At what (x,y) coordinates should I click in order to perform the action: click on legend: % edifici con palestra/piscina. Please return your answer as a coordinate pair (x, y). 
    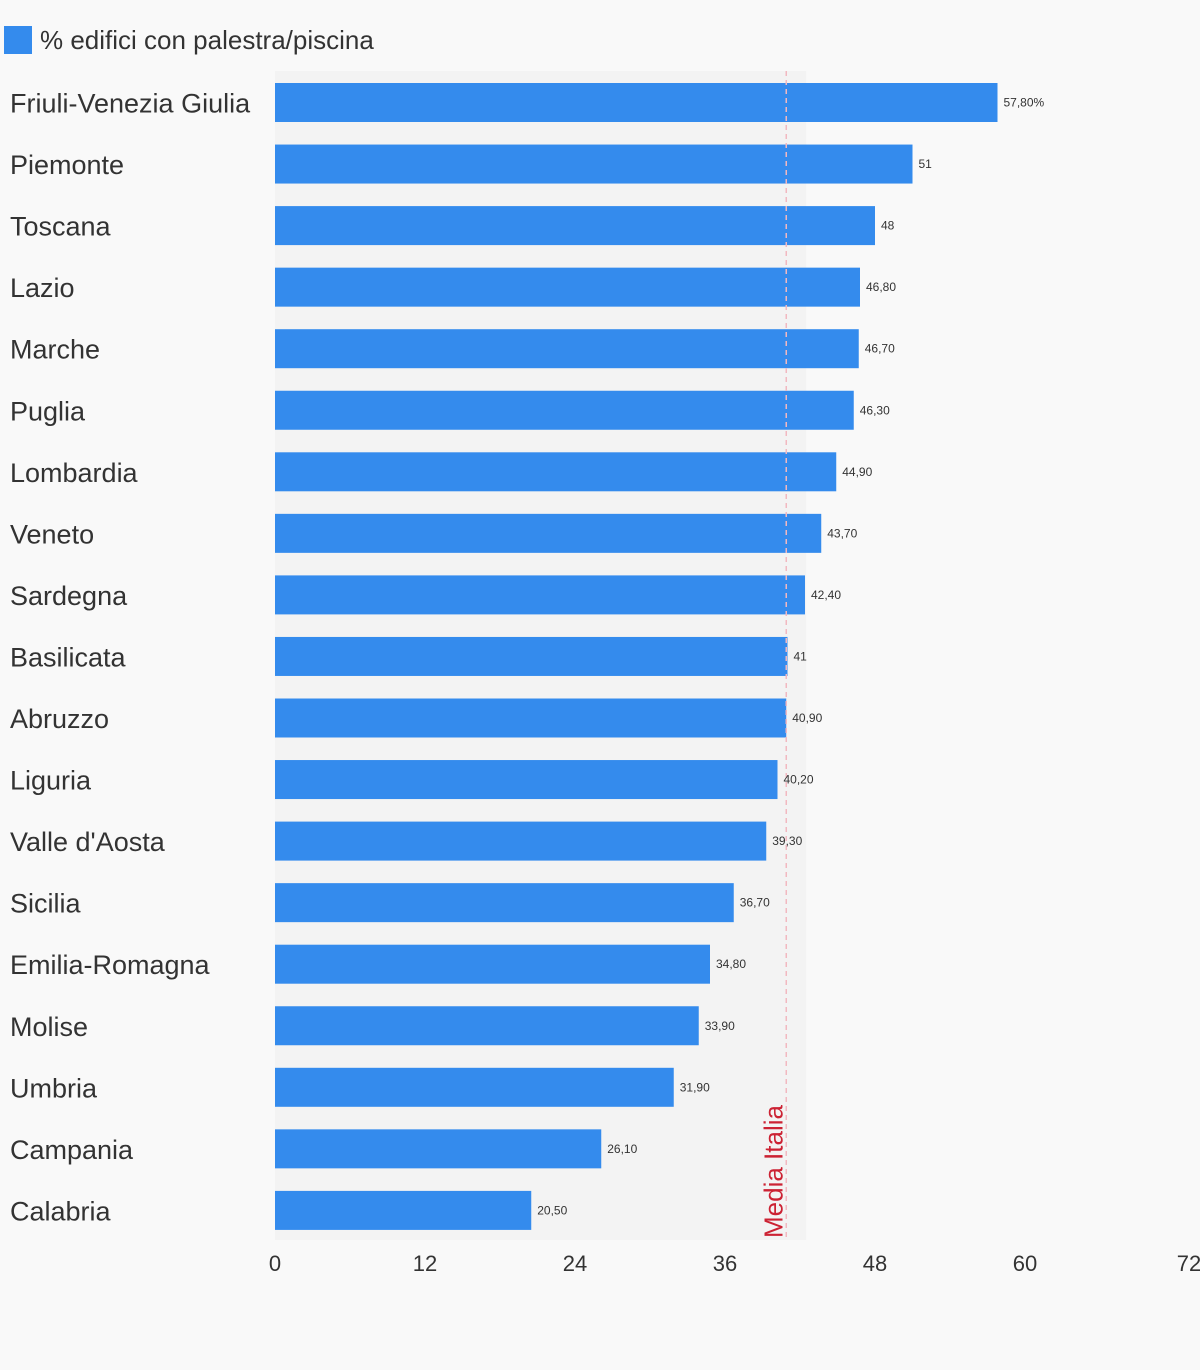
    Looking at the image, I should click on (189, 40).